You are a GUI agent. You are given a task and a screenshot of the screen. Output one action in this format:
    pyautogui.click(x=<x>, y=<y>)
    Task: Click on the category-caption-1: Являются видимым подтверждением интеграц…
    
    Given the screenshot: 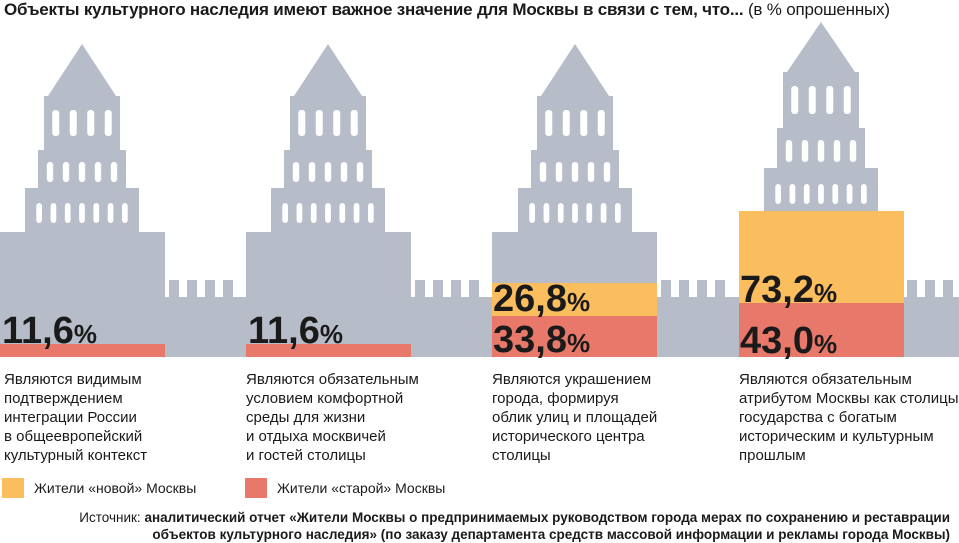 What is the action you would take?
    pyautogui.click(x=114, y=417)
    